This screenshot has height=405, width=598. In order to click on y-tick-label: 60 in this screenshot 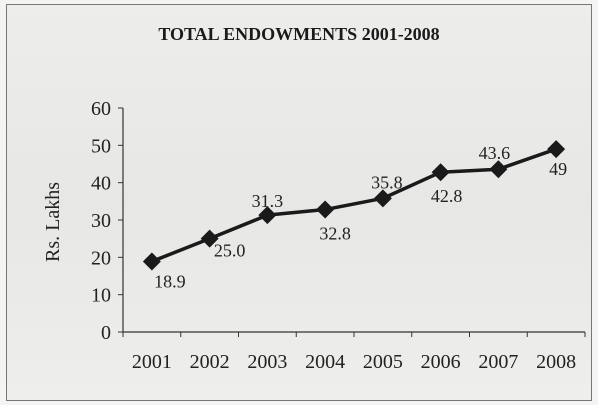, I will do `click(101, 109)`.